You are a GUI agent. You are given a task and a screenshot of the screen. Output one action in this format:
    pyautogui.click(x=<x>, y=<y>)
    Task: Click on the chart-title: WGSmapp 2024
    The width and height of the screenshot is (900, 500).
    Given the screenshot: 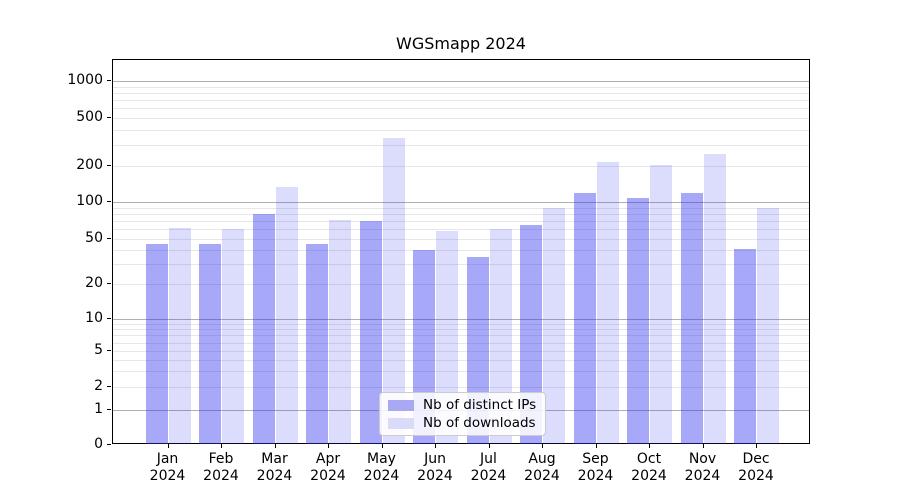 What is the action you would take?
    pyautogui.click(x=461, y=43)
    